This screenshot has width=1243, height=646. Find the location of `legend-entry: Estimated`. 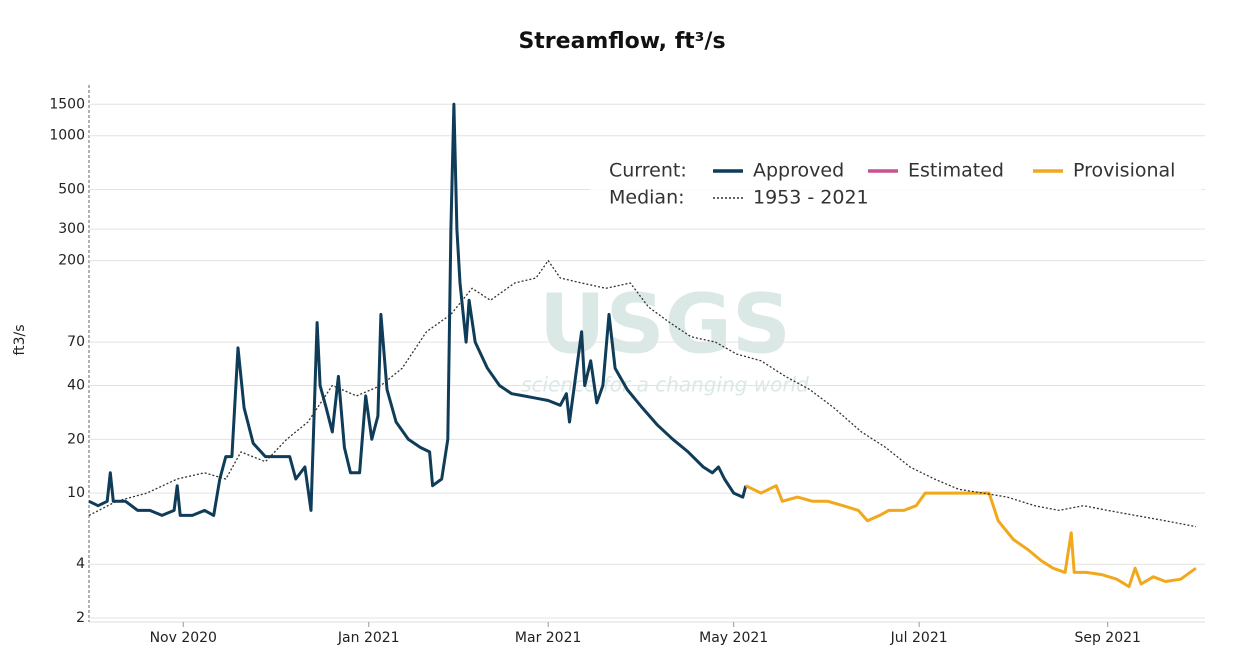

legend-entry: Estimated is located at coordinates (956, 171).